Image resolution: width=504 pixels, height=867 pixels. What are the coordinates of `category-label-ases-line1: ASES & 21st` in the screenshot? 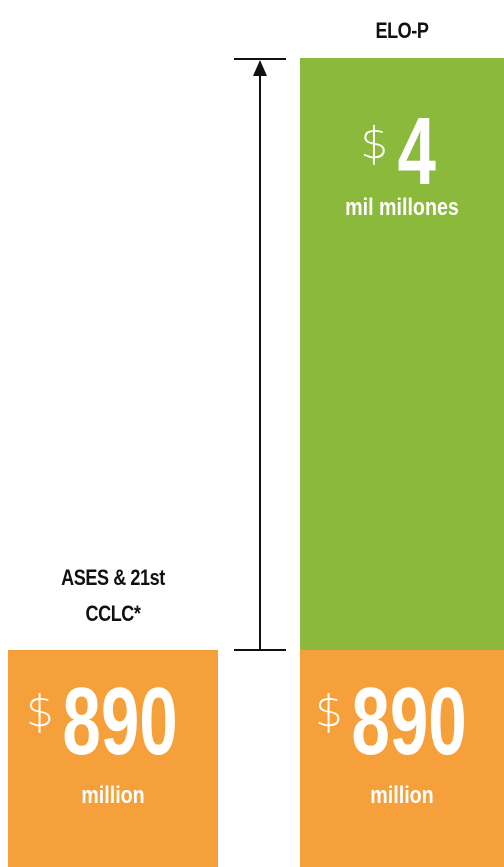 It's located at (113, 577).